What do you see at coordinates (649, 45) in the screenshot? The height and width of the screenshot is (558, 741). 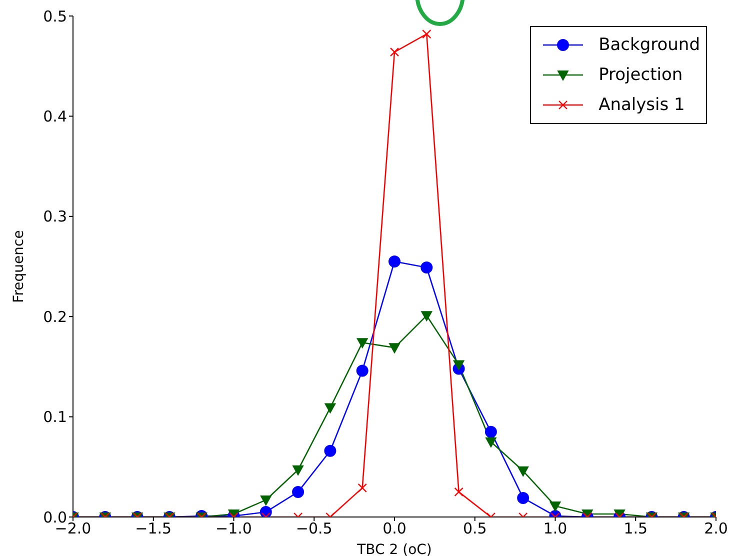 I see `legend-label: Background` at bounding box center [649, 45].